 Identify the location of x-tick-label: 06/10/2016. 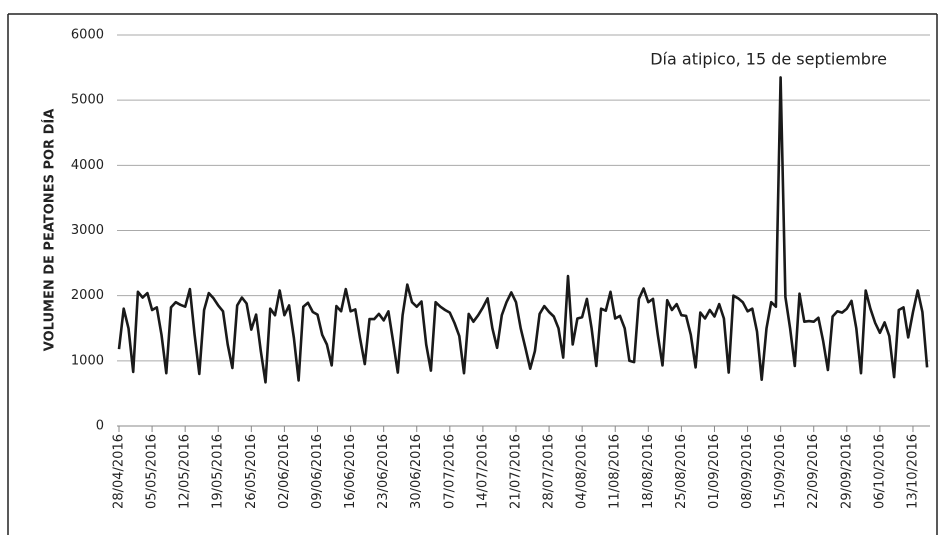
(879, 471).